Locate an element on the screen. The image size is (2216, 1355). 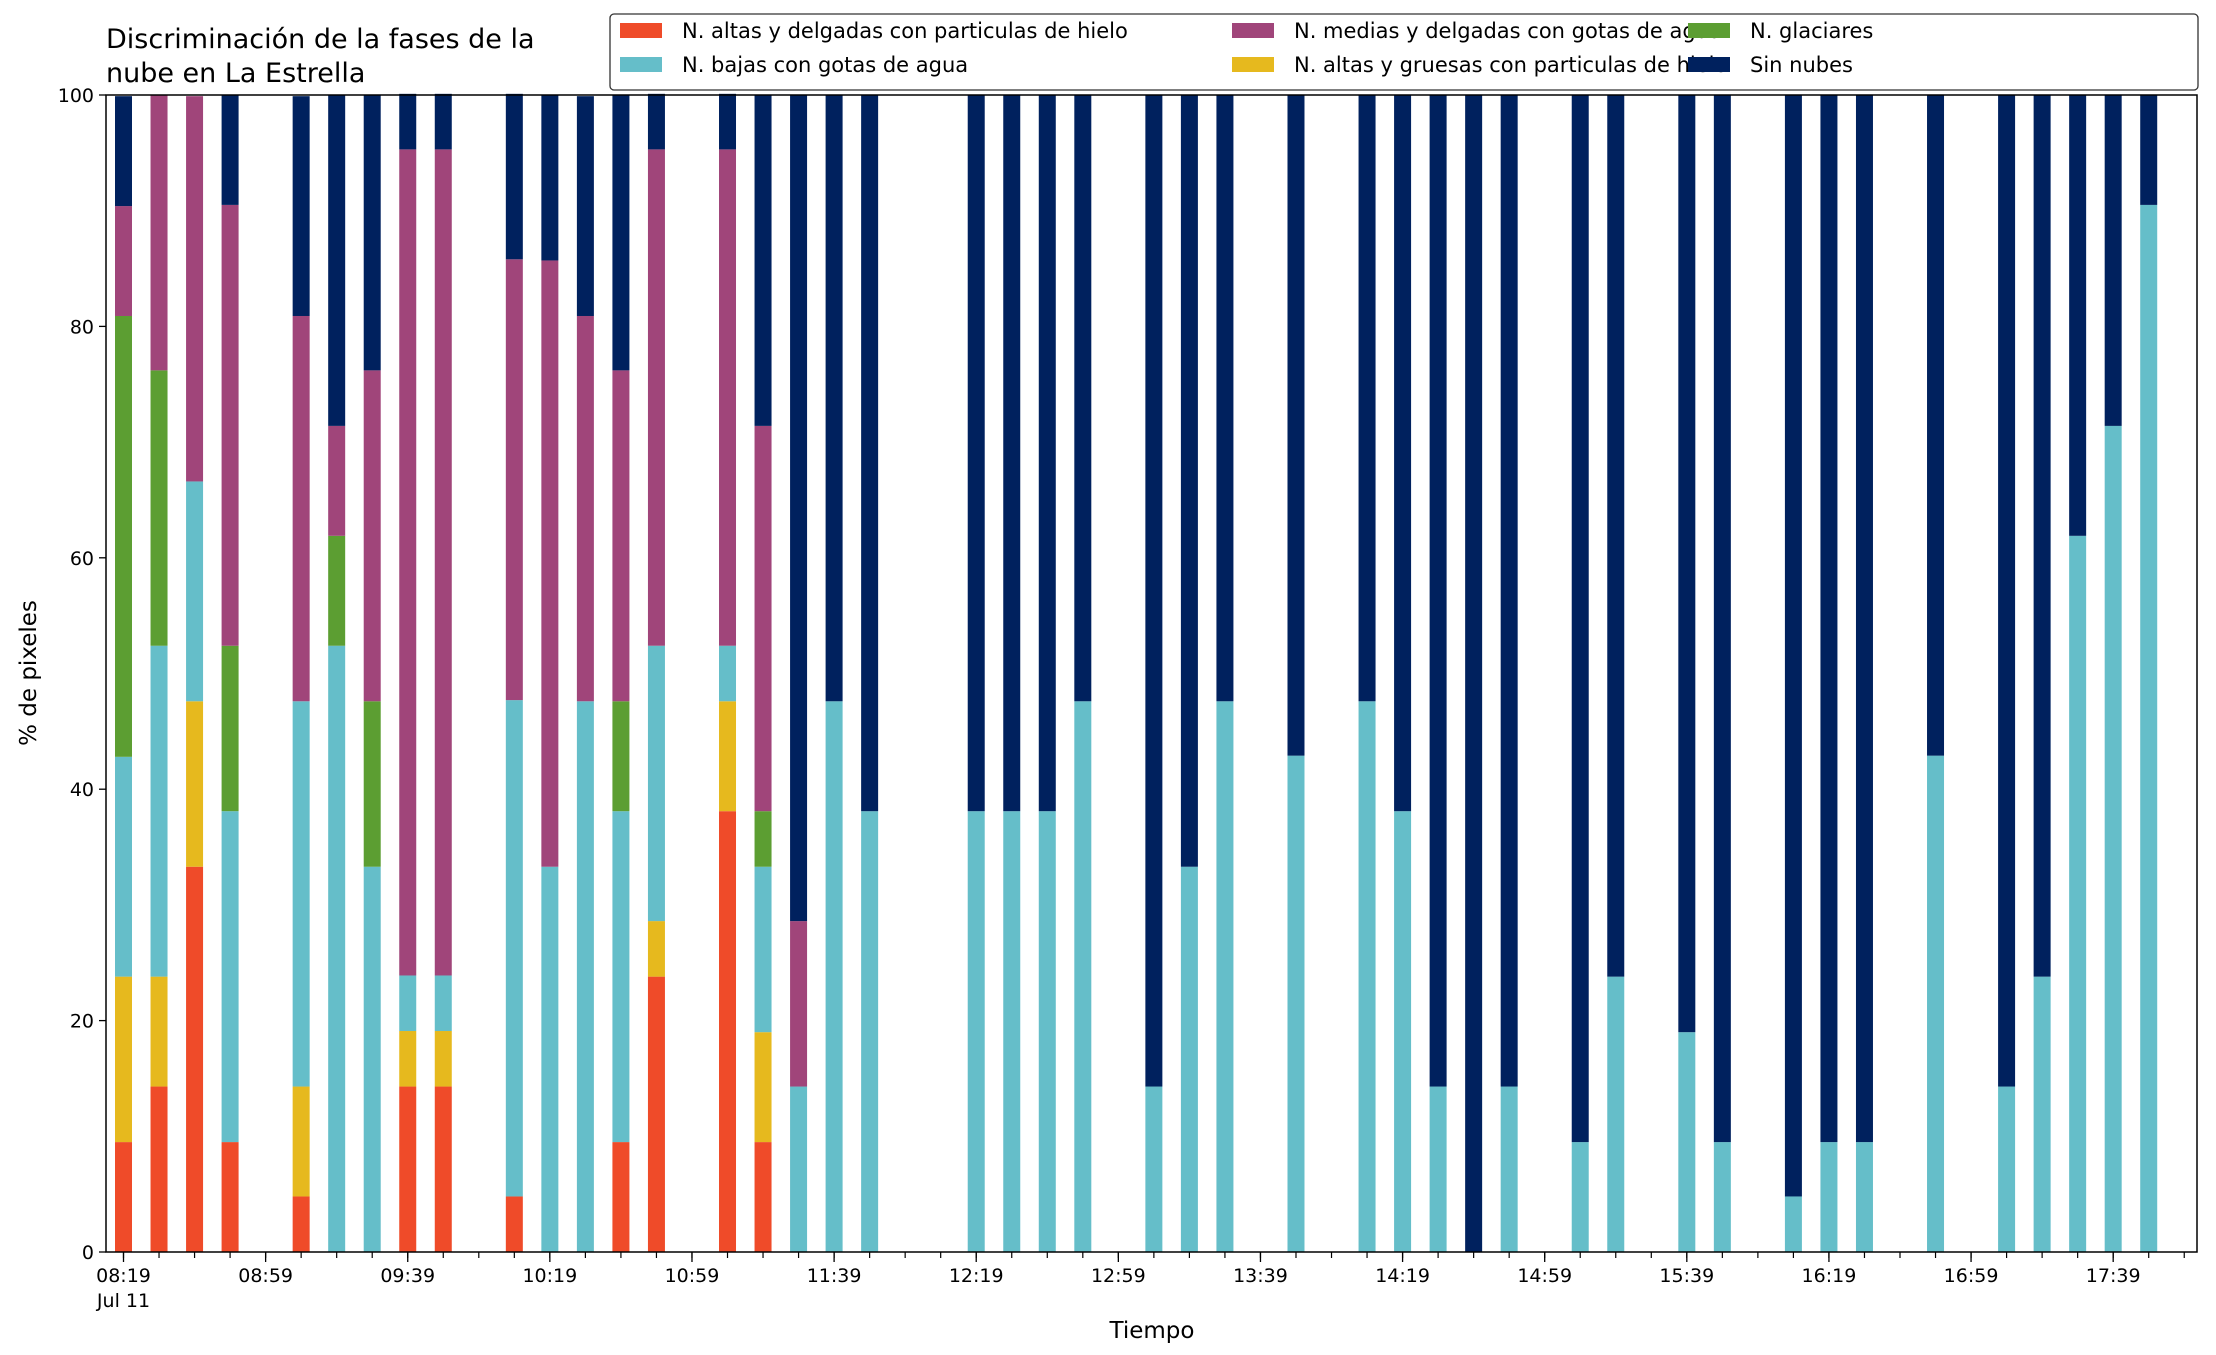
bar-segment-1649-s2 is located at coordinates (1936, 1003).